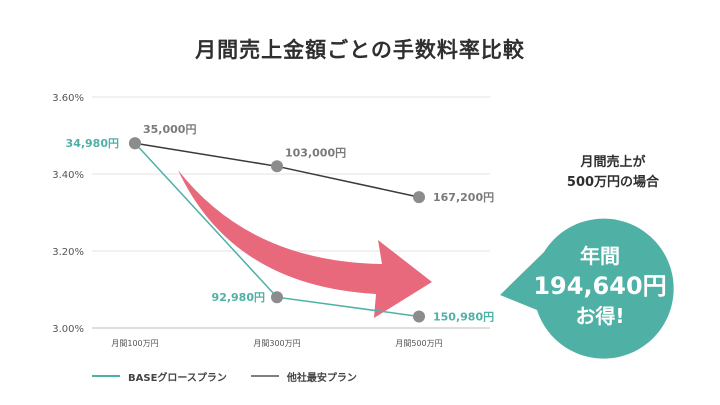 Image resolution: width=720 pixels, height=405 pixels. I want to click on legend-label-base: BASEグロースプラン, so click(177, 378).